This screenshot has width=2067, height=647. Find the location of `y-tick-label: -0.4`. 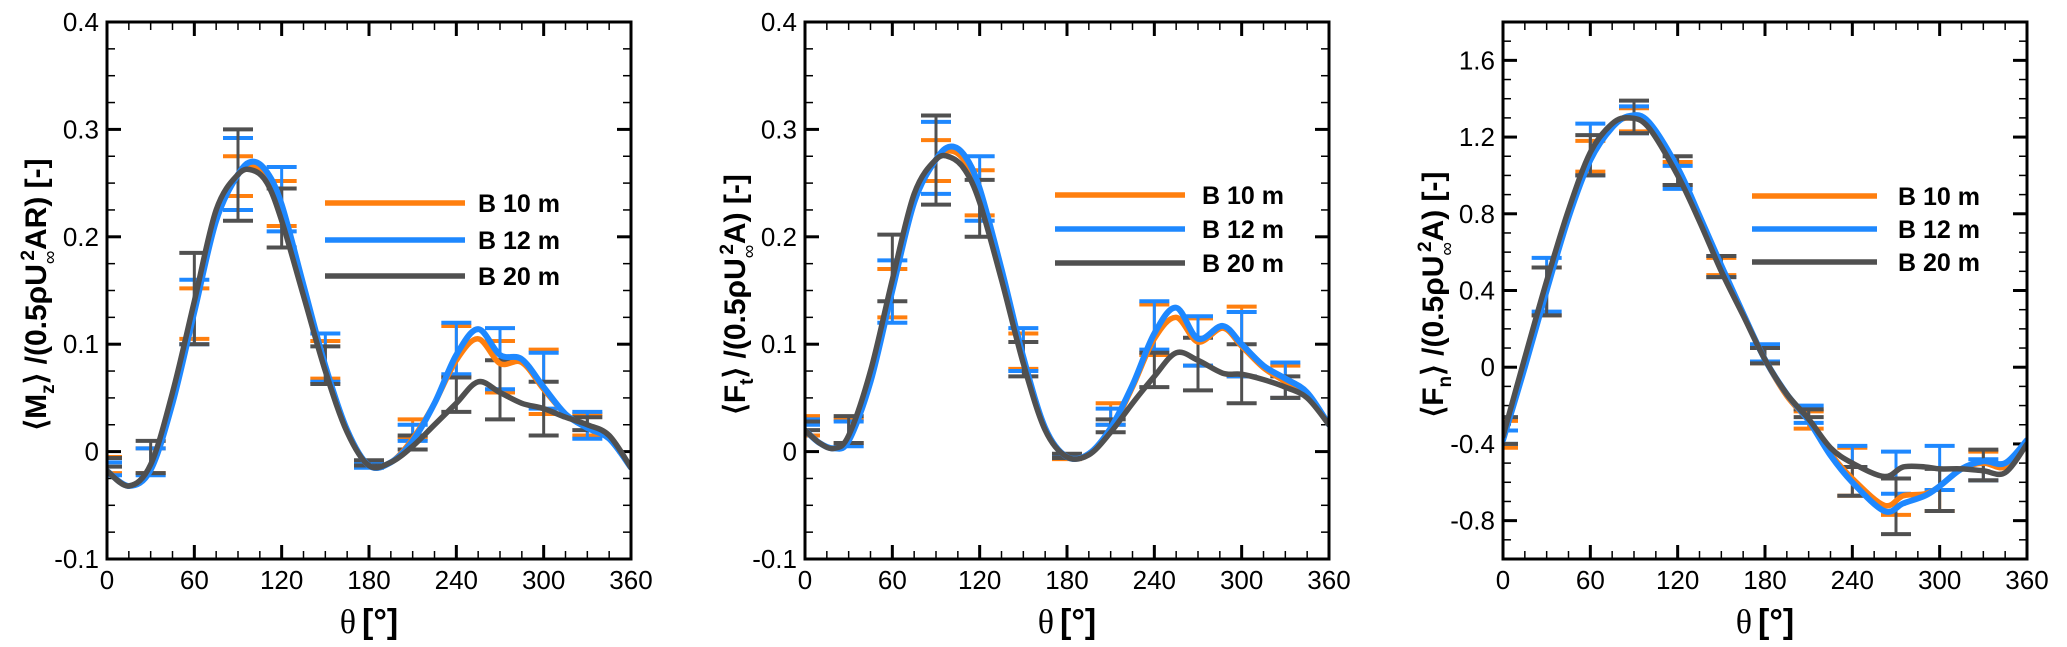

y-tick-label: -0.4 is located at coordinates (1472, 444).